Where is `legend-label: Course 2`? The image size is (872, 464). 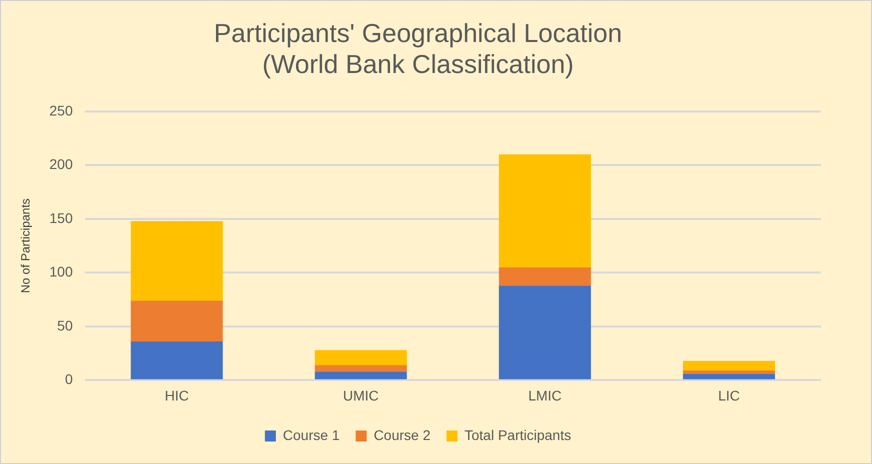
legend-label: Course 2 is located at coordinates (402, 434).